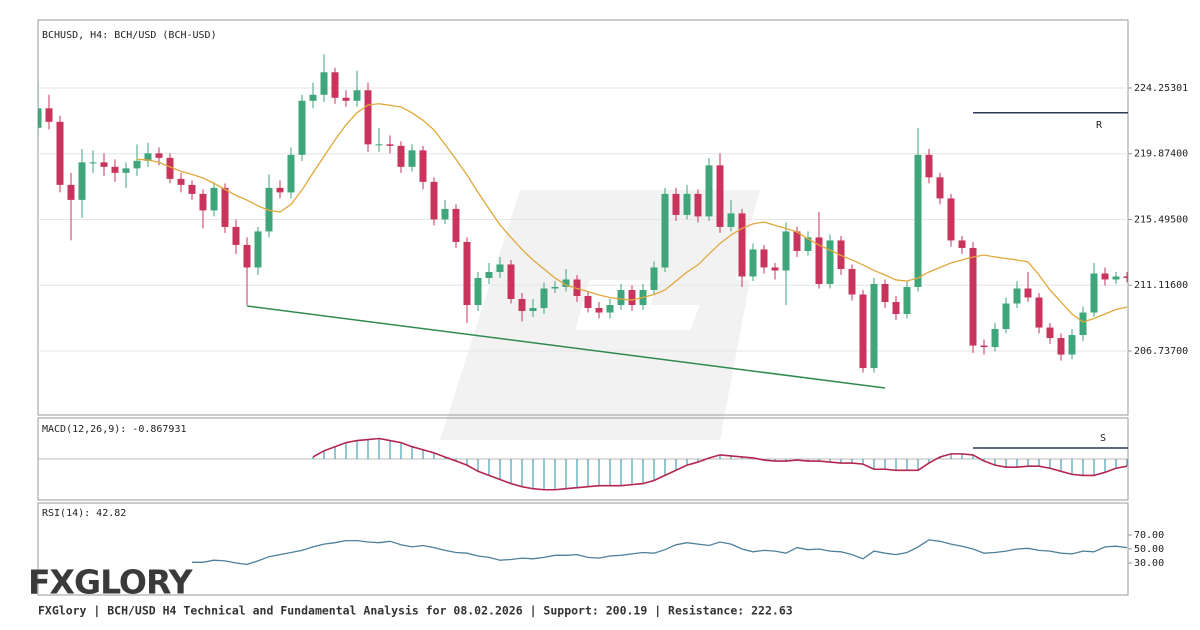 The height and width of the screenshot is (630, 1200). Describe the element at coordinates (1103, 438) in the screenshot. I see `support-label: S` at that location.